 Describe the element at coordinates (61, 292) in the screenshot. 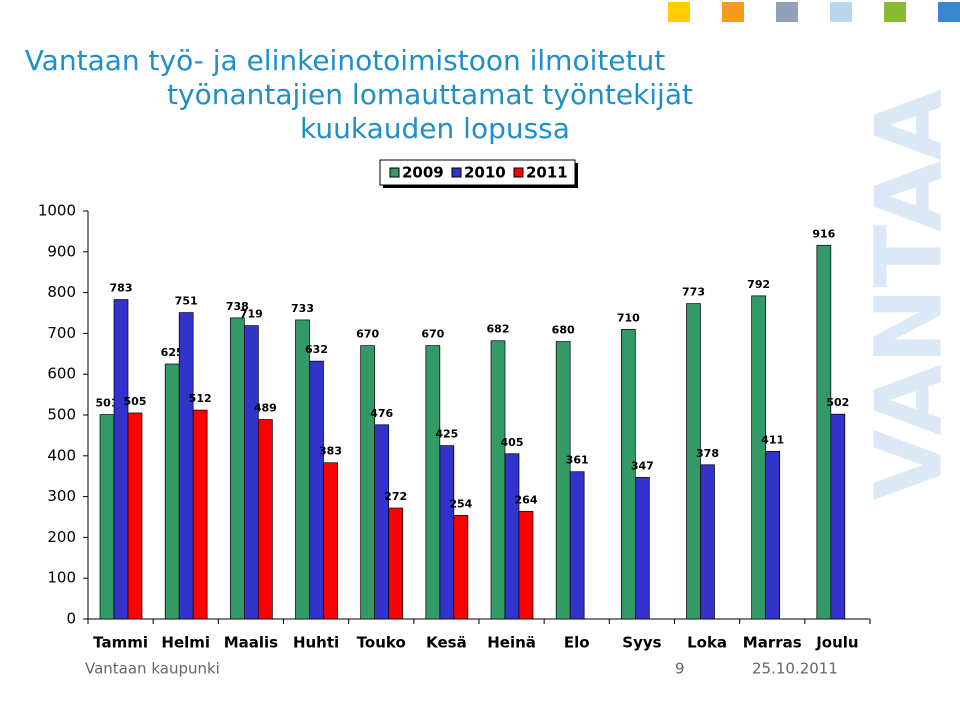

I see `y-tick-label: 800` at that location.